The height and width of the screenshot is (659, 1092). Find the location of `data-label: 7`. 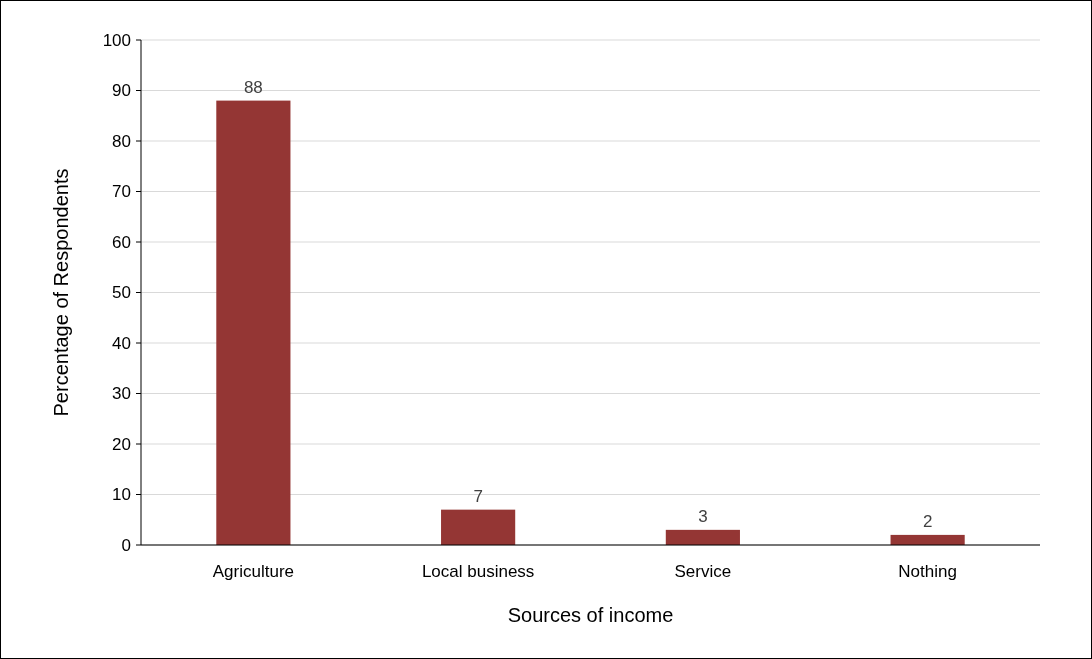

data-label: 7 is located at coordinates (478, 496).